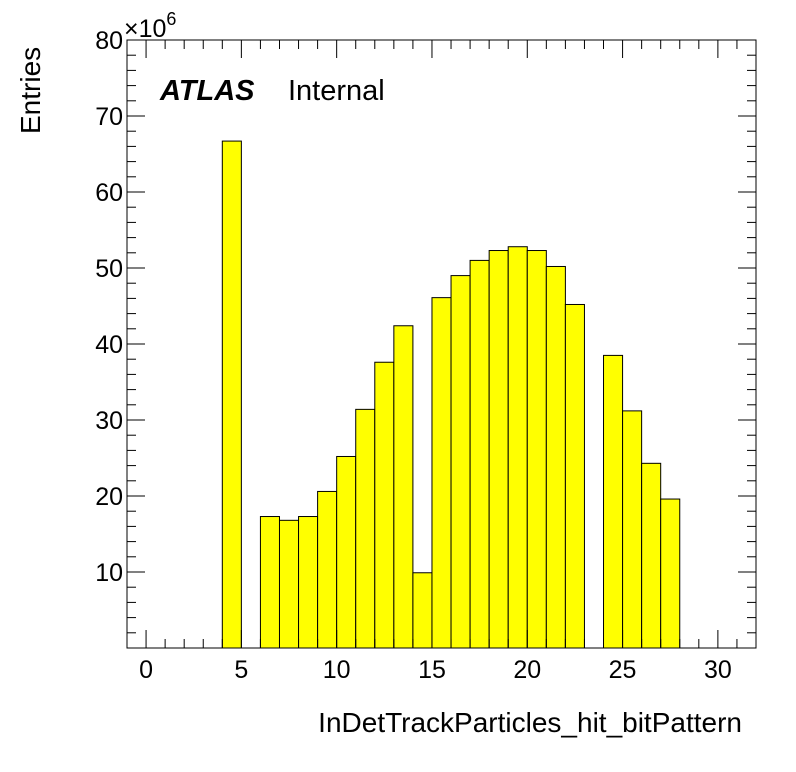 The height and width of the screenshot is (772, 796). I want to click on y-axis-title: Entries, so click(30, 90).